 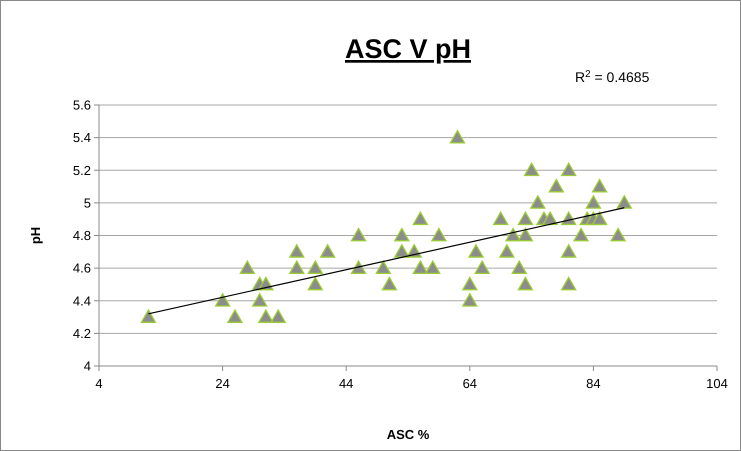 What do you see at coordinates (81, 236) in the screenshot?
I see `y-tick-label: 4.8` at bounding box center [81, 236].